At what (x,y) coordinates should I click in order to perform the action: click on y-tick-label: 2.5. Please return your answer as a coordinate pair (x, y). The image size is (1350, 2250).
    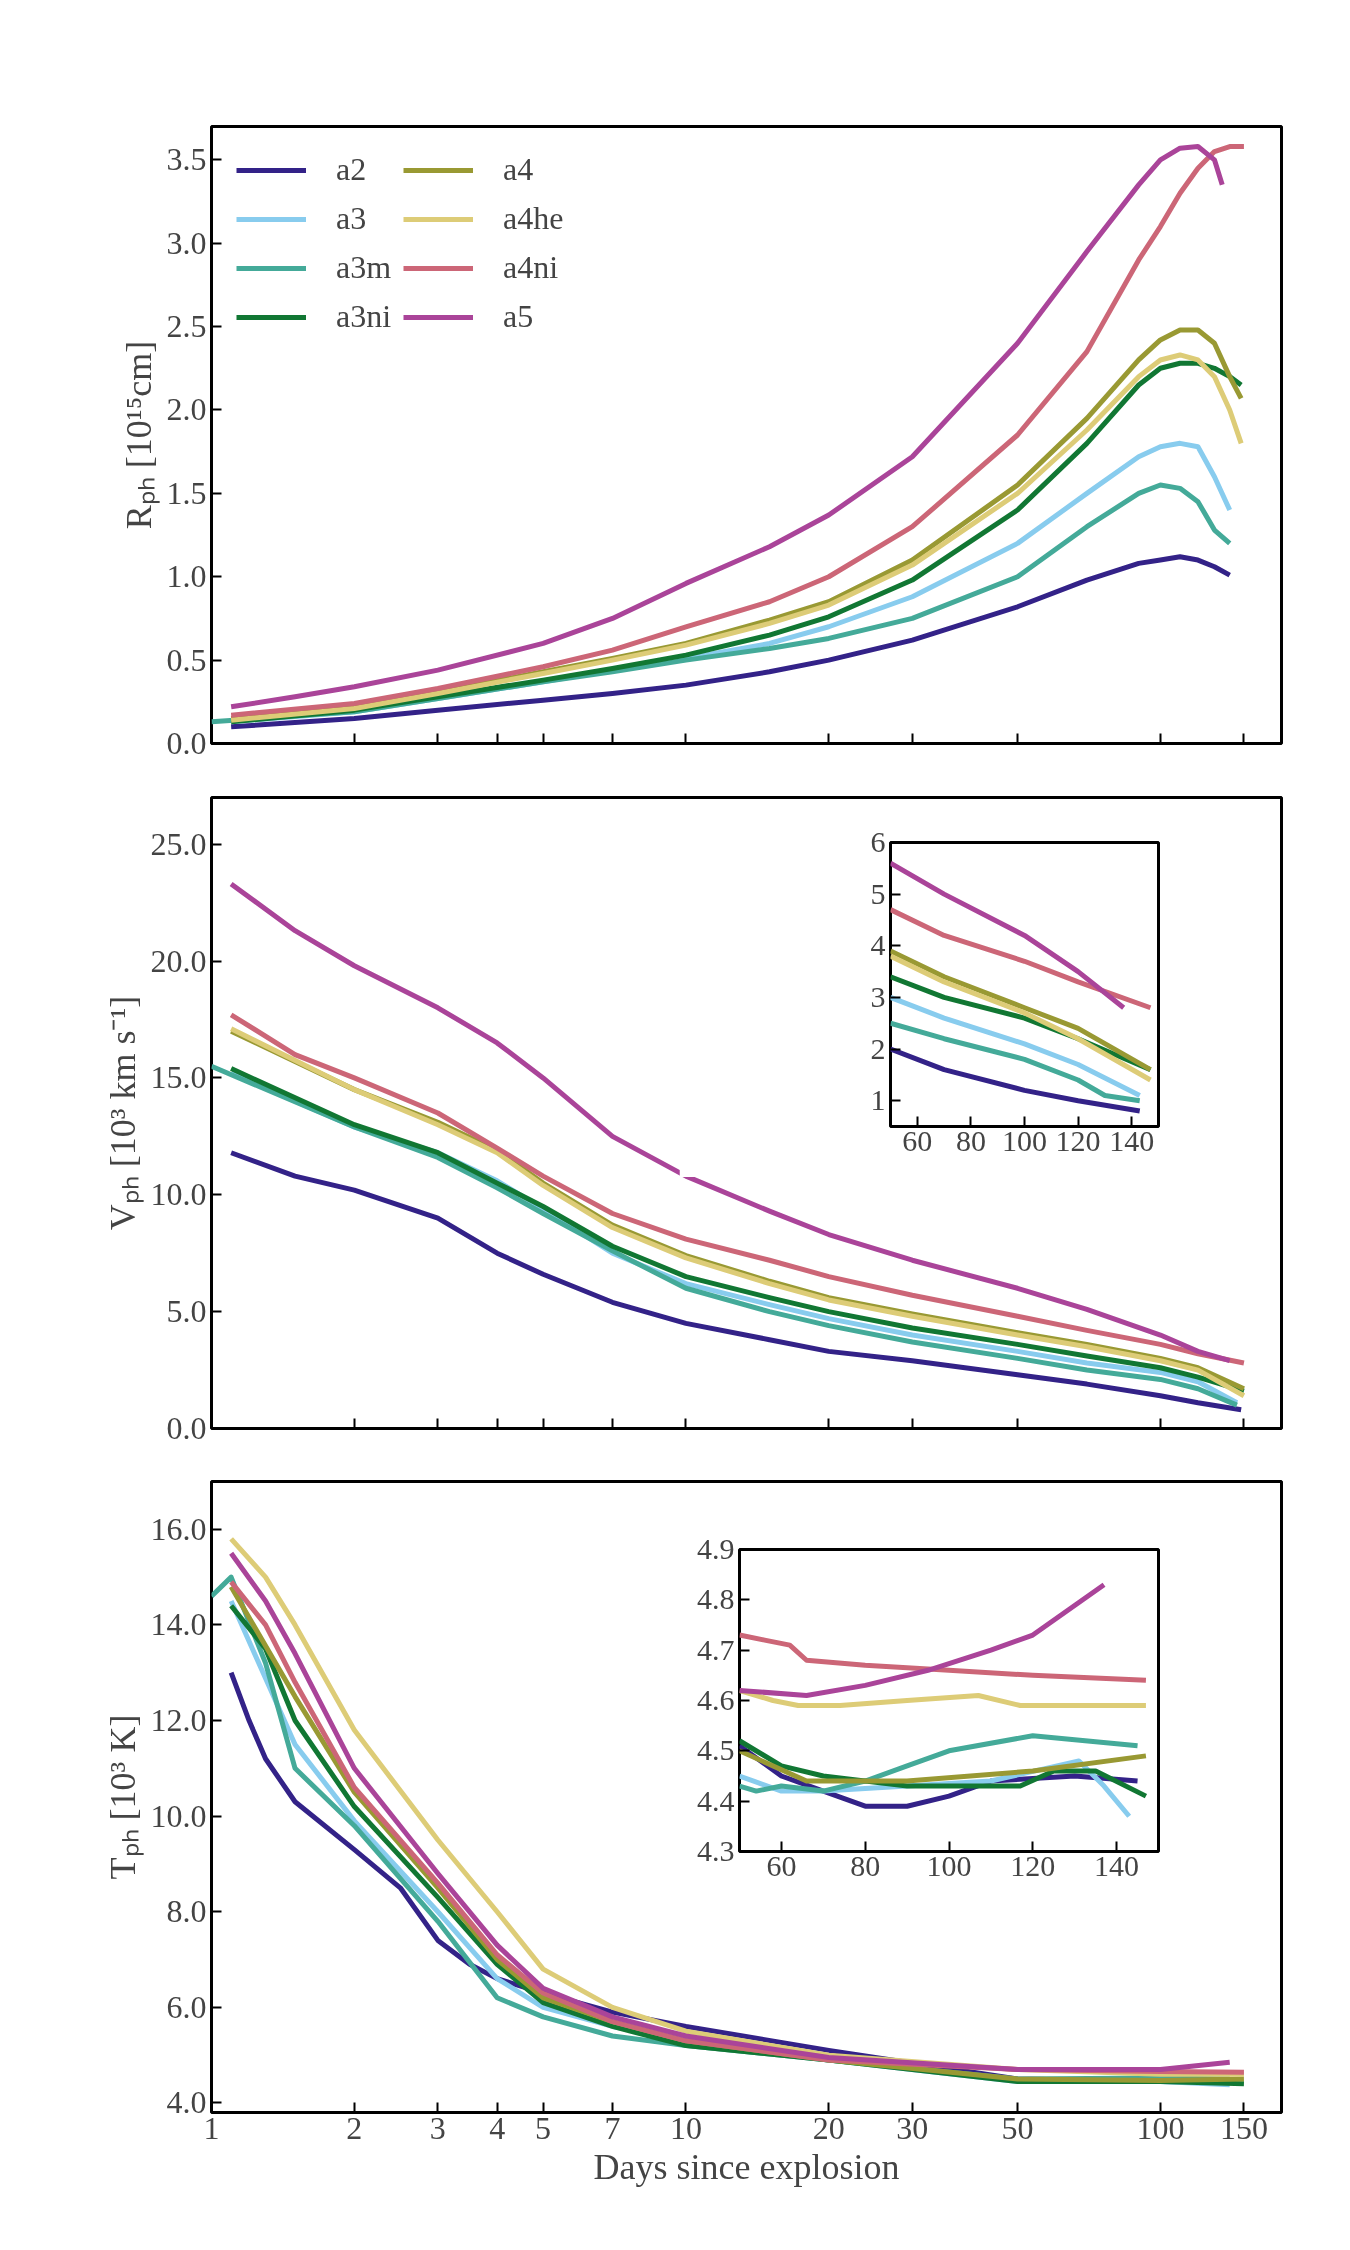
    Looking at the image, I should click on (186, 326).